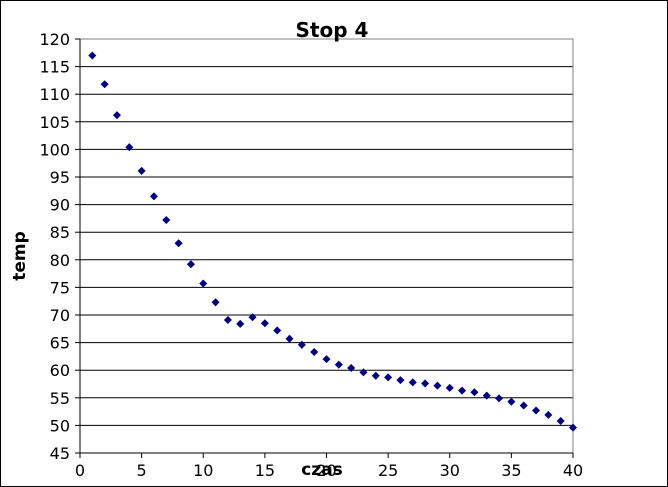 Image resolution: width=668 pixels, height=487 pixels. I want to click on y-tick-label: 75, so click(60, 287).